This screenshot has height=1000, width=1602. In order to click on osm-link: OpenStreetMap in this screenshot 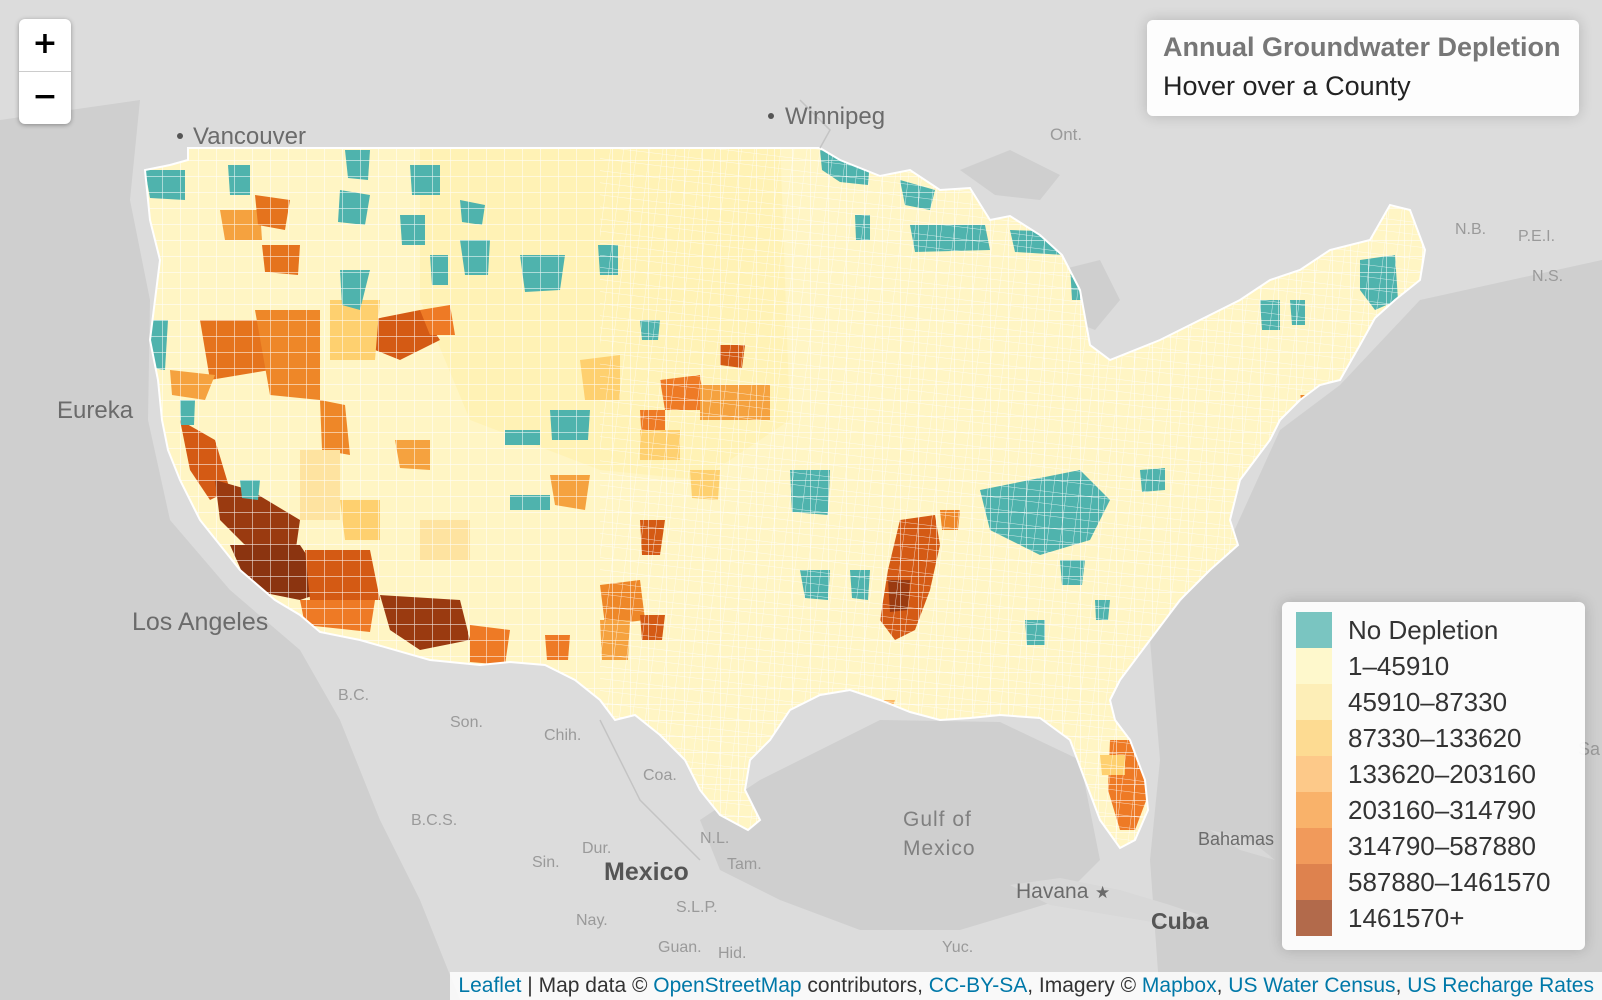, I will do `click(727, 985)`.